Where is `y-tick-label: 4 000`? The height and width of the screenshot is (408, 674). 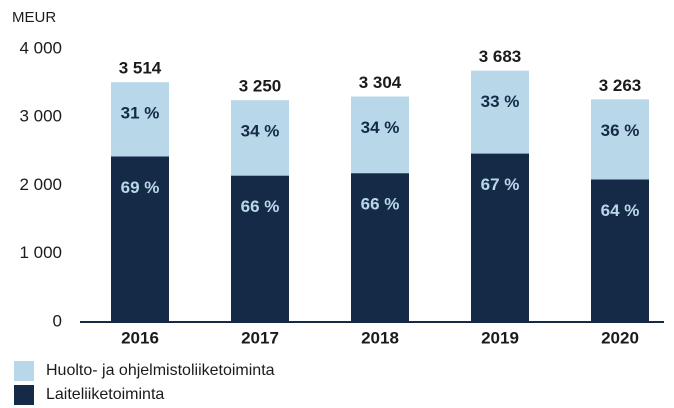
y-tick-label: 4 000 is located at coordinates (40, 47).